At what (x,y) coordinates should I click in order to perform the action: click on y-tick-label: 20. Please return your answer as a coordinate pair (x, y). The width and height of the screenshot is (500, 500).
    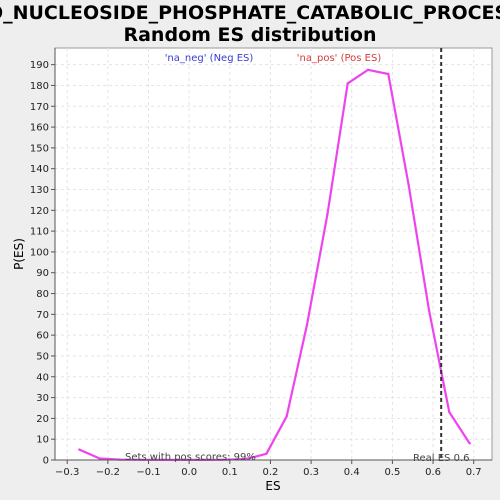
    Looking at the image, I should click on (42, 419).